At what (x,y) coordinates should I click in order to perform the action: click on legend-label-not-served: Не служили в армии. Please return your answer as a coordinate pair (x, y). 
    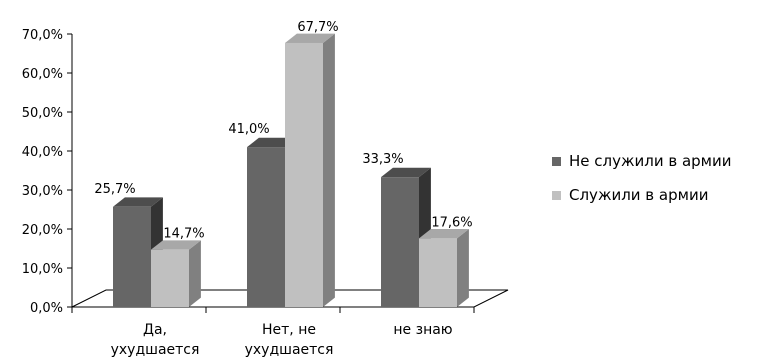
    Looking at the image, I should click on (650, 161).